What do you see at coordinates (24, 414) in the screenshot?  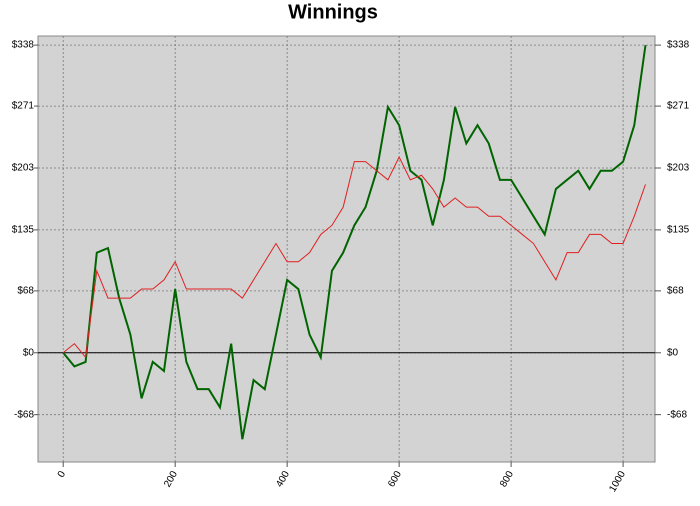 I see `y-tick-label: -$68` at bounding box center [24, 414].